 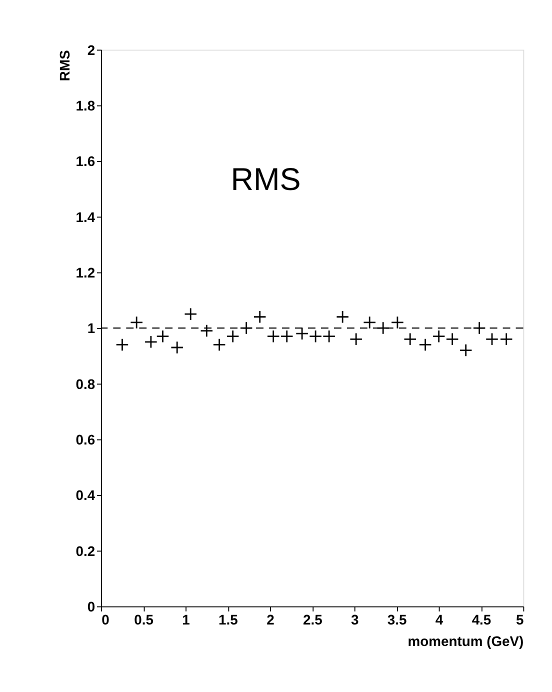 I want to click on x-tick-label: 0.5, so click(x=144, y=619).